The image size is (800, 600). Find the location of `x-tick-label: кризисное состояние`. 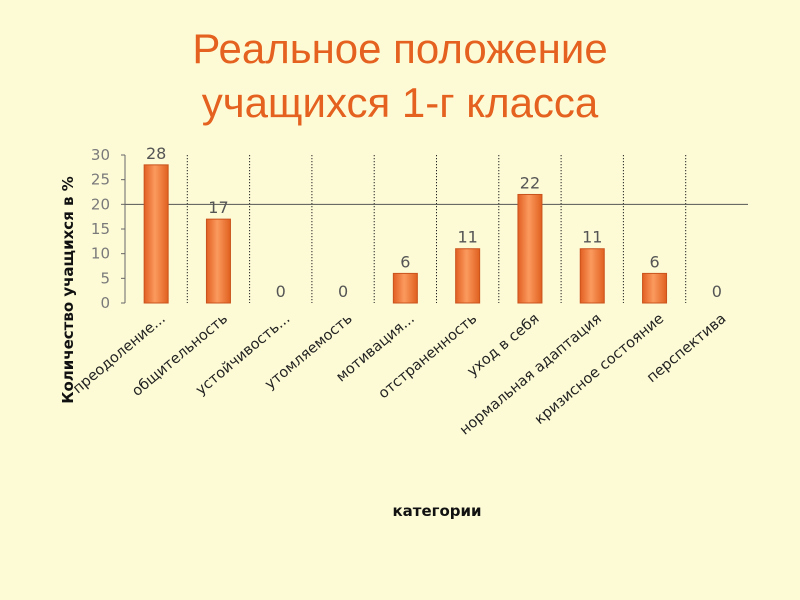

x-tick-label: кризисное состояние is located at coordinates (599, 369).